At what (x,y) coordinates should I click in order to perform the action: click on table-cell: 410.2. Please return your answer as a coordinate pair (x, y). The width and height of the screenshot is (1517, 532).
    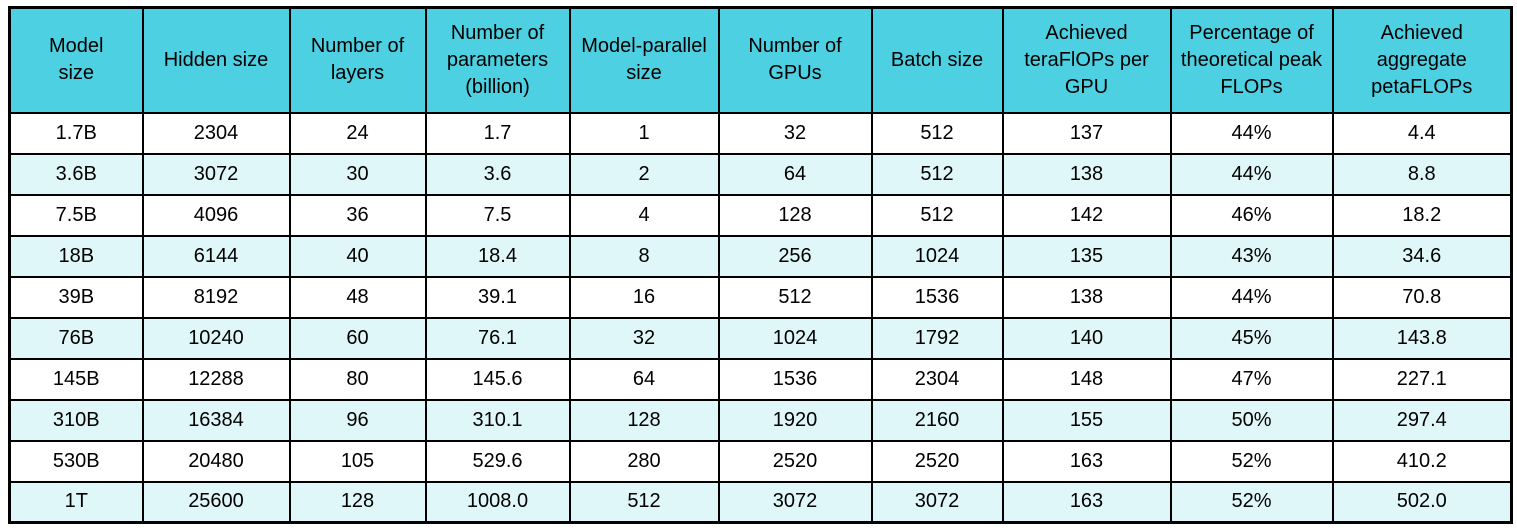
    Looking at the image, I should click on (1422, 461).